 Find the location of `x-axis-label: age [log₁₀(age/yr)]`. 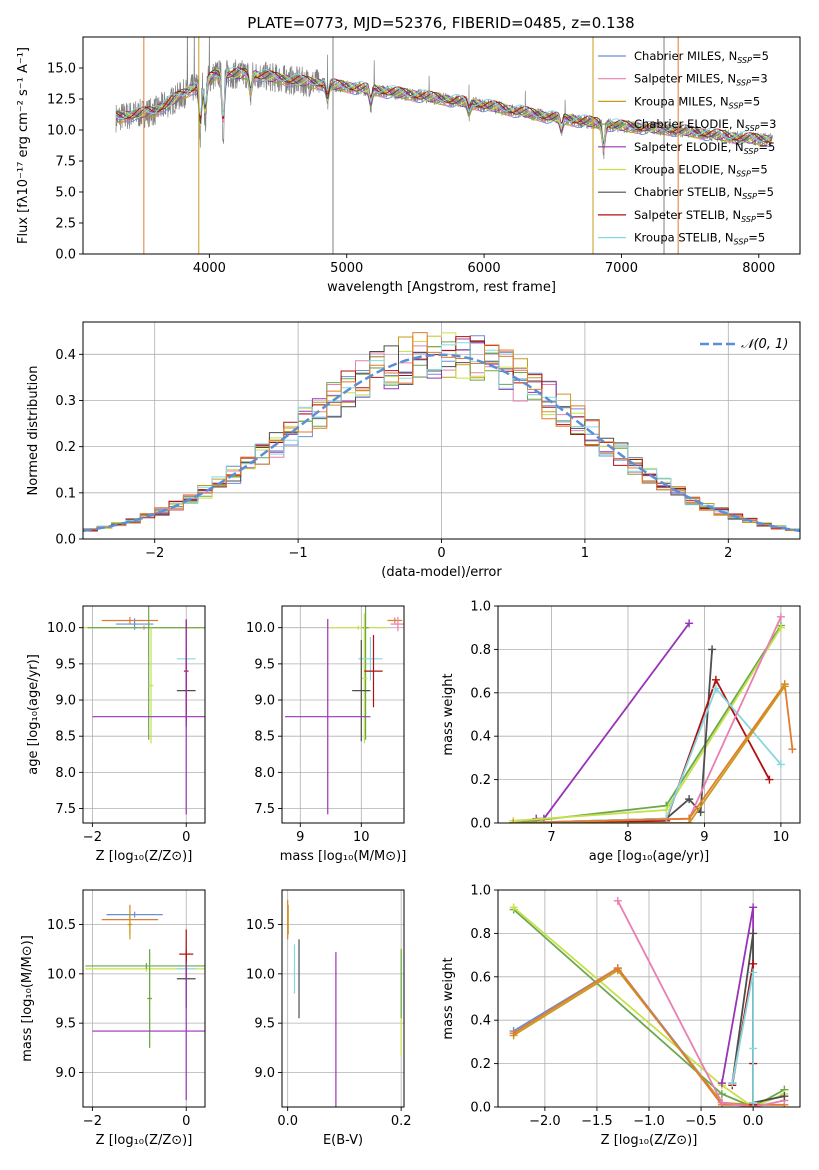

x-axis-label: age [log₁₀(age/yr)] is located at coordinates (649, 856).